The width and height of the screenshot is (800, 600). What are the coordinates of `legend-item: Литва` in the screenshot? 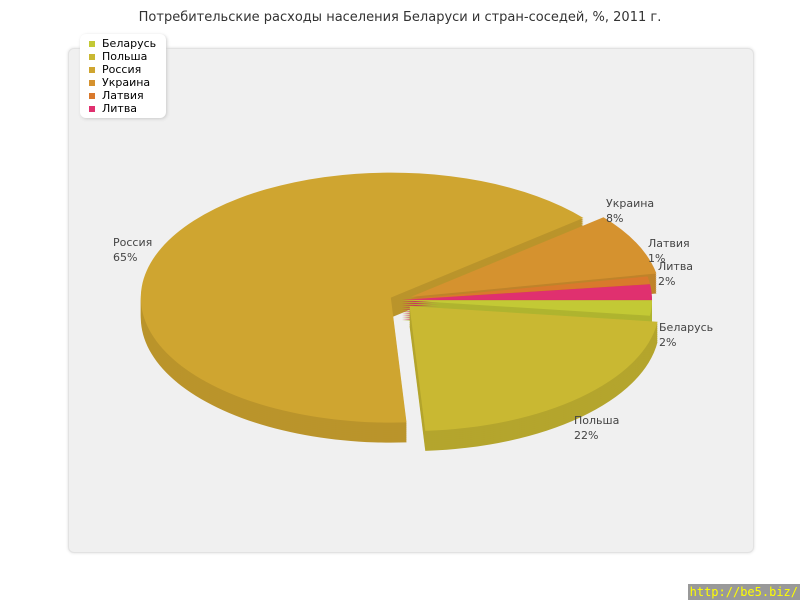 It's located at (123, 108).